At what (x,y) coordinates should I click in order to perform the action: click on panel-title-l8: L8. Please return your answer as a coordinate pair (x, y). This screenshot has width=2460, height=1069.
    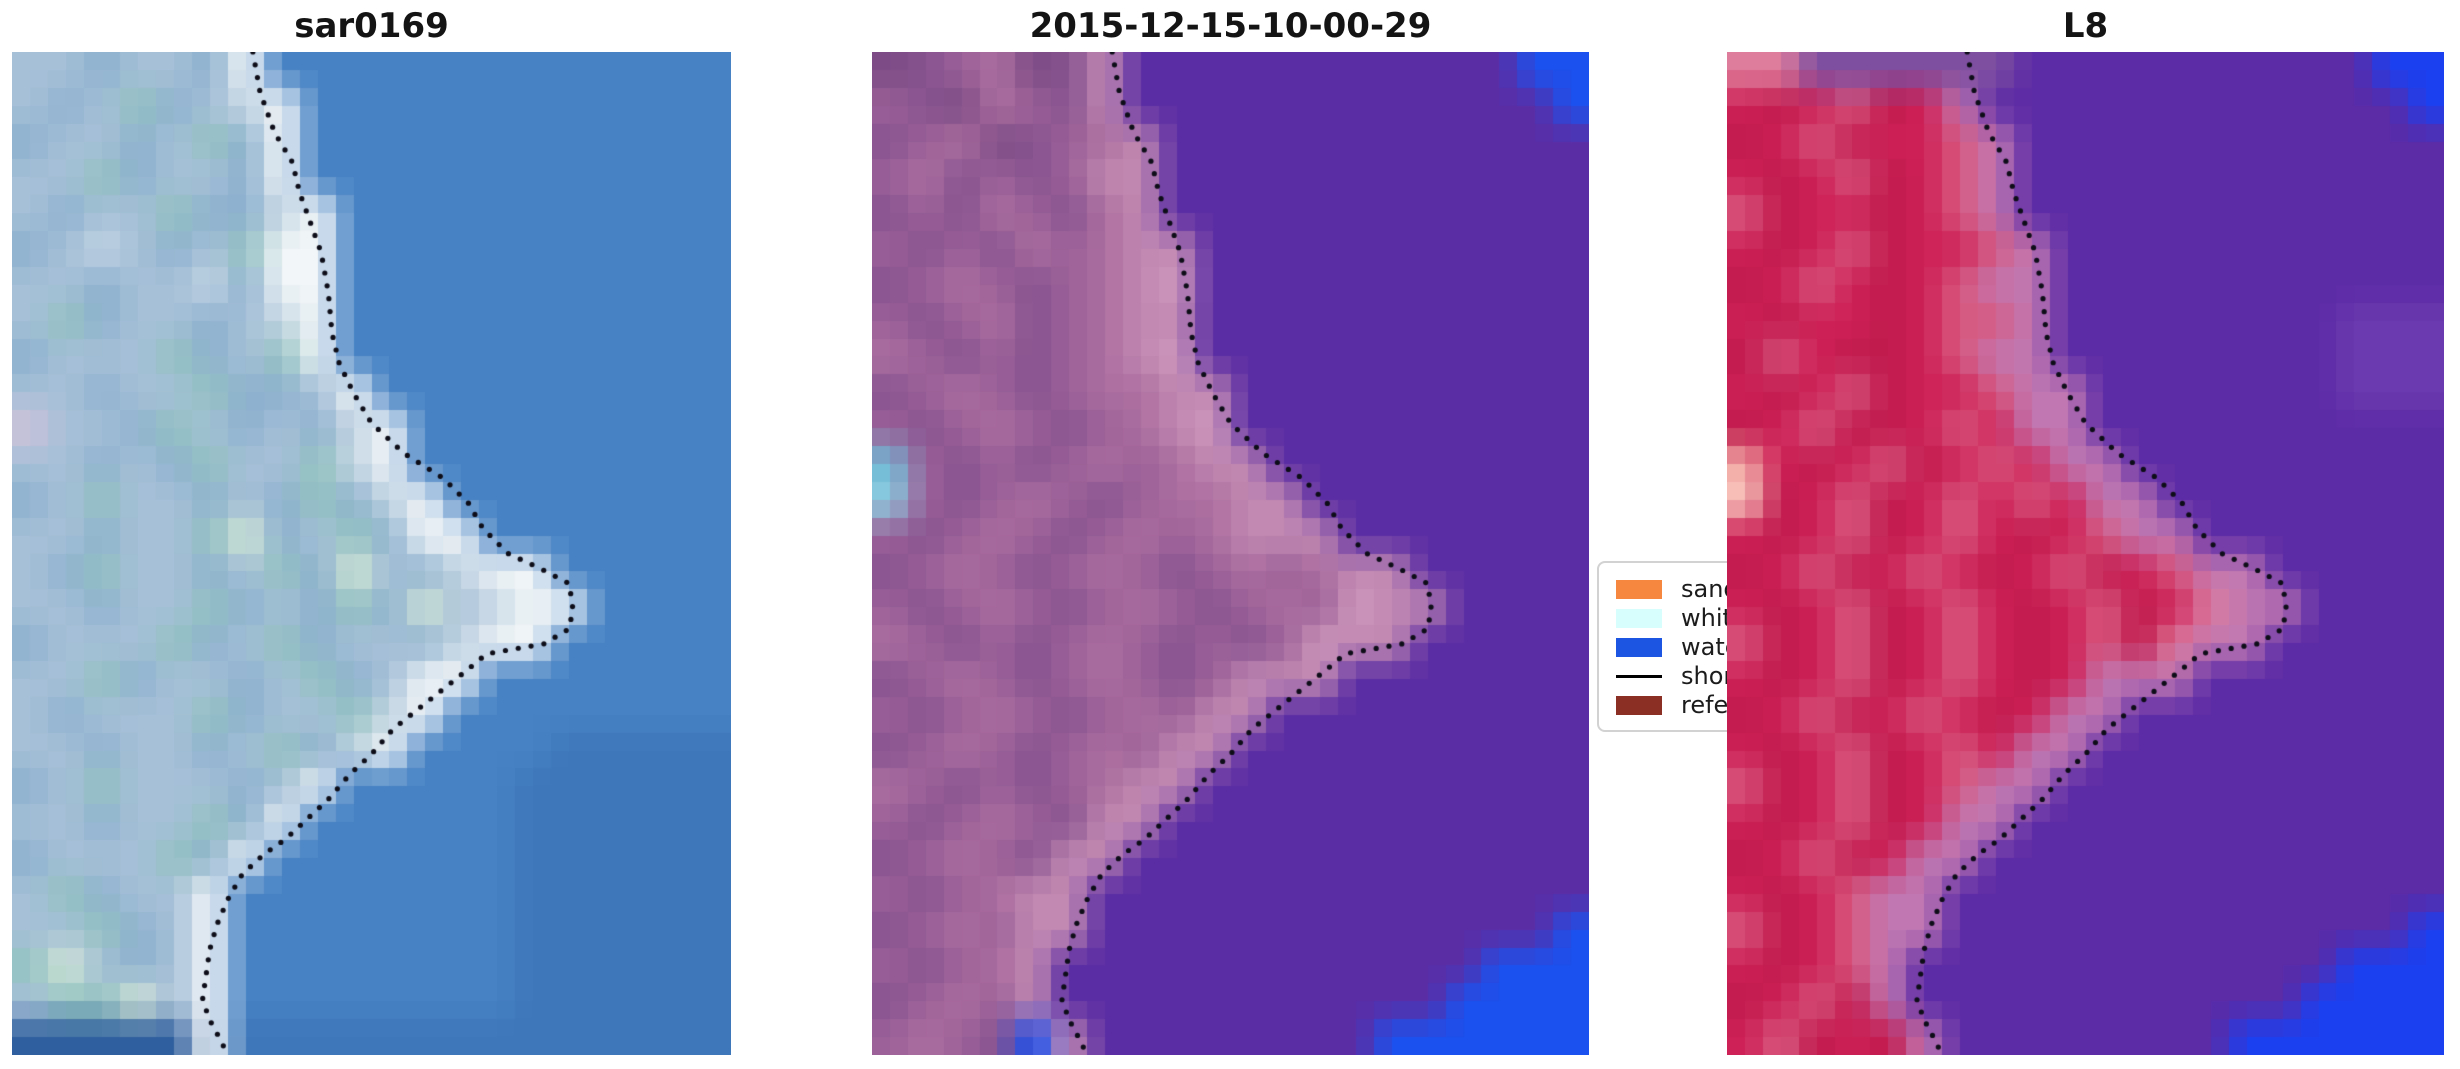
    Looking at the image, I should click on (2085, 26).